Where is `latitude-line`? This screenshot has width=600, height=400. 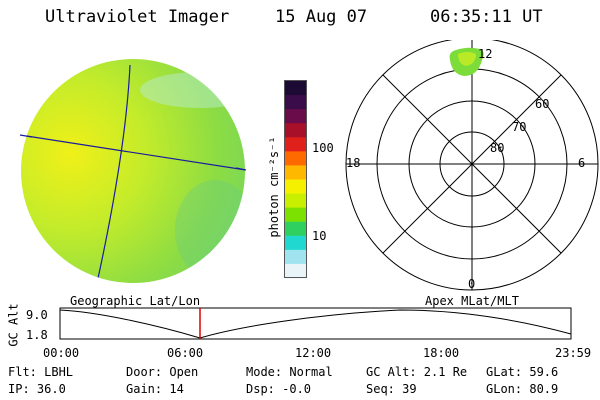 latitude-line is located at coordinates (133, 152).